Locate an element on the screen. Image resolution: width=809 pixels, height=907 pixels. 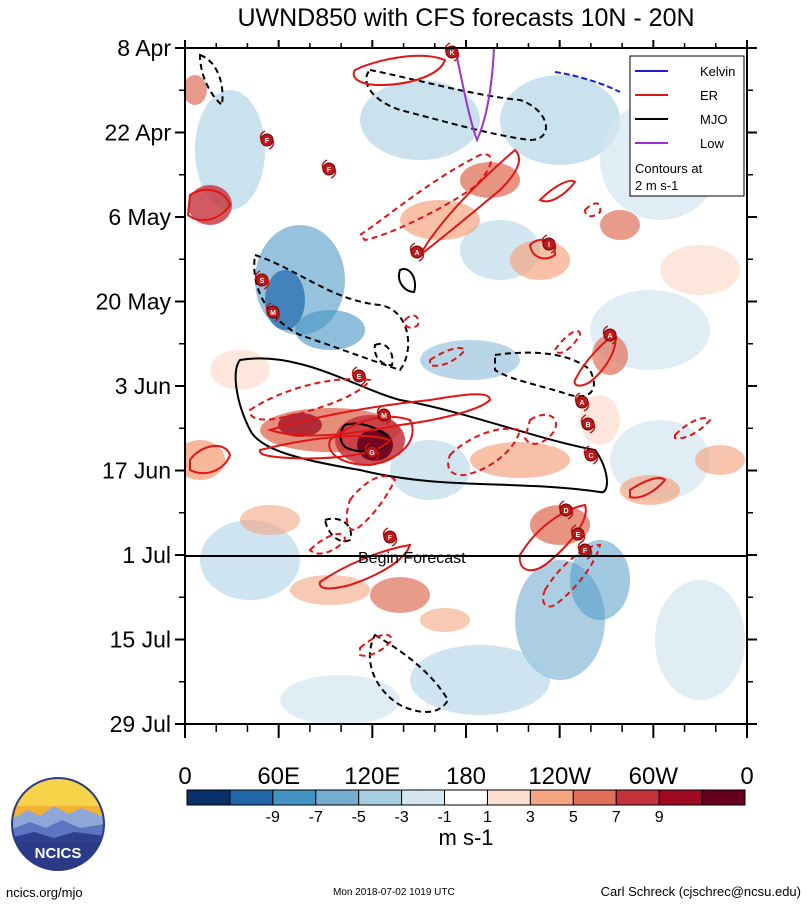
y-tick-label: 6 May is located at coordinates (139, 217).